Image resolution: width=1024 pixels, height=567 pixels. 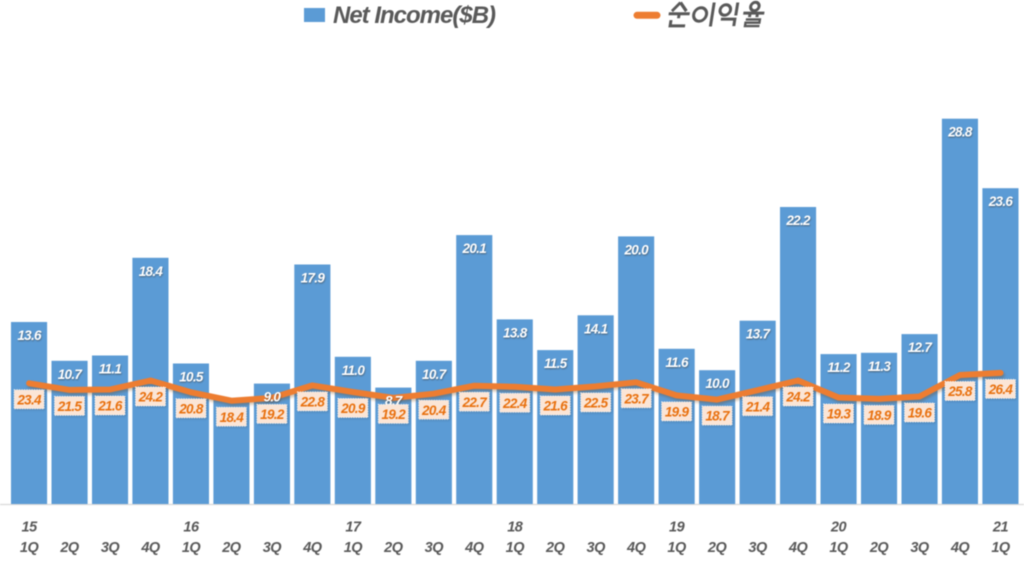 What do you see at coordinates (960, 132) in the screenshot?
I see `svg-text: 28.8` at bounding box center [960, 132].